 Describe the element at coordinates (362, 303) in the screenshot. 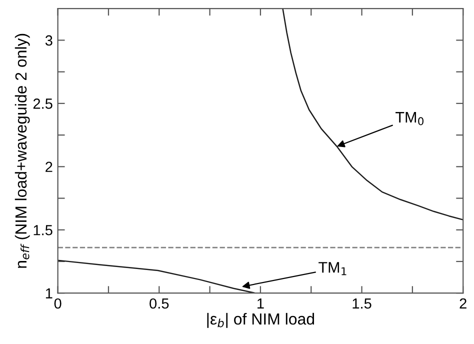

I see `x-tick-label: 1.5` at that location.